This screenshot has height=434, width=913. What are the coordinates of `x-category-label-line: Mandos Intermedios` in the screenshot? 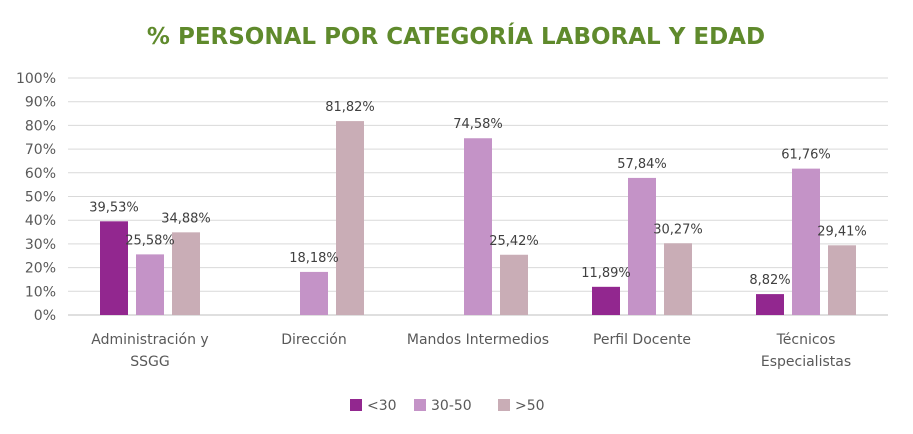 It's located at (478, 340).